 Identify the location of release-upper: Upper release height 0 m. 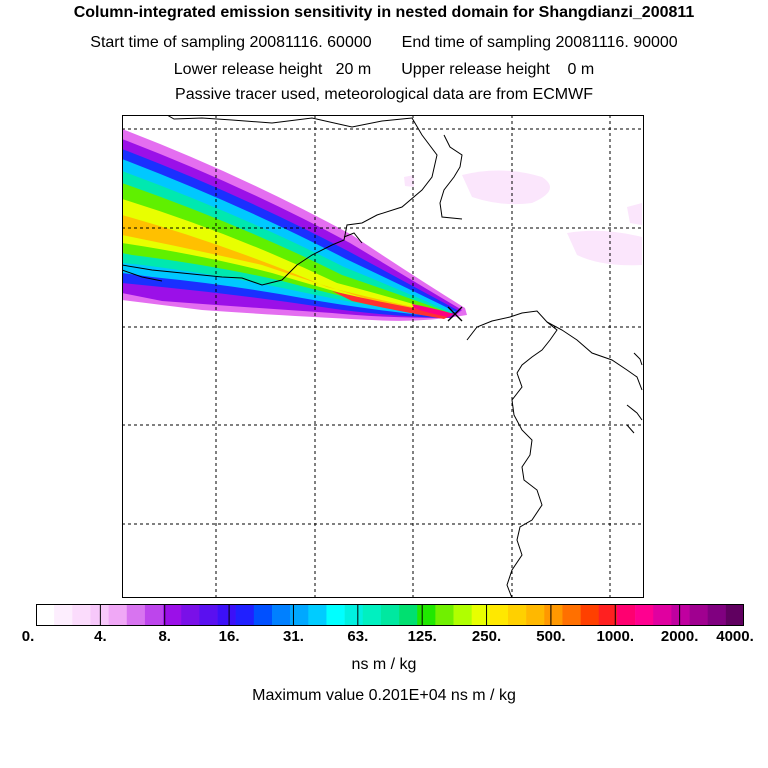
(498, 69).